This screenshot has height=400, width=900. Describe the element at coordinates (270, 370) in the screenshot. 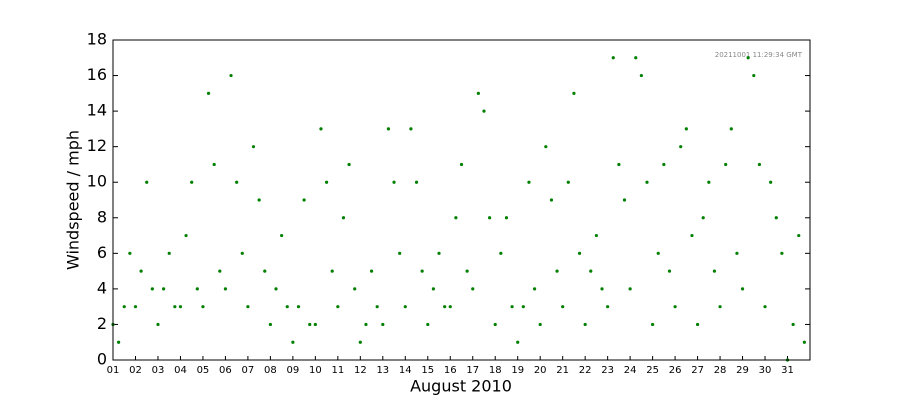

I see `x-tick-label: 08` at that location.